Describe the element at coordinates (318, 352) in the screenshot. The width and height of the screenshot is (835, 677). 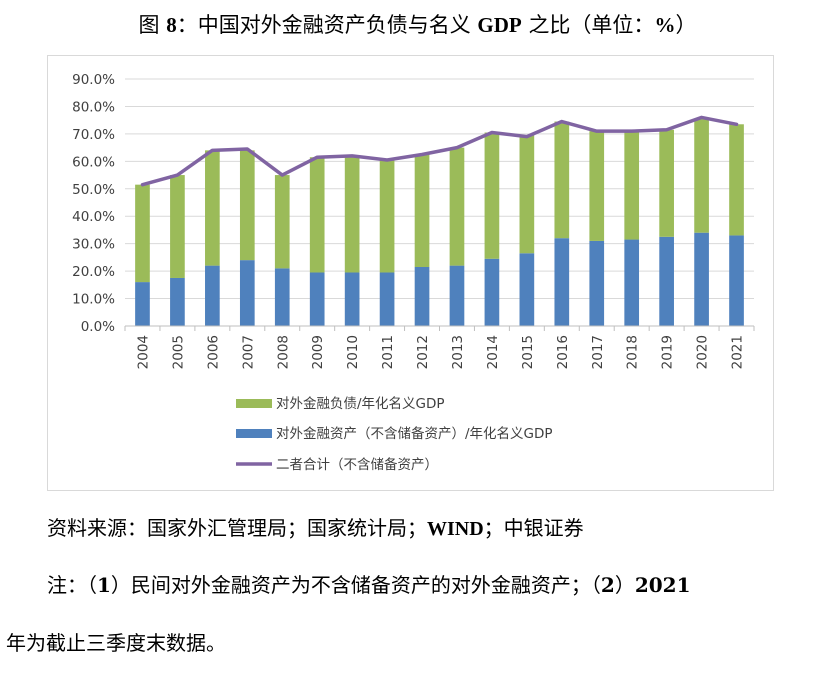
I see `x-tick-label: 2009` at that location.